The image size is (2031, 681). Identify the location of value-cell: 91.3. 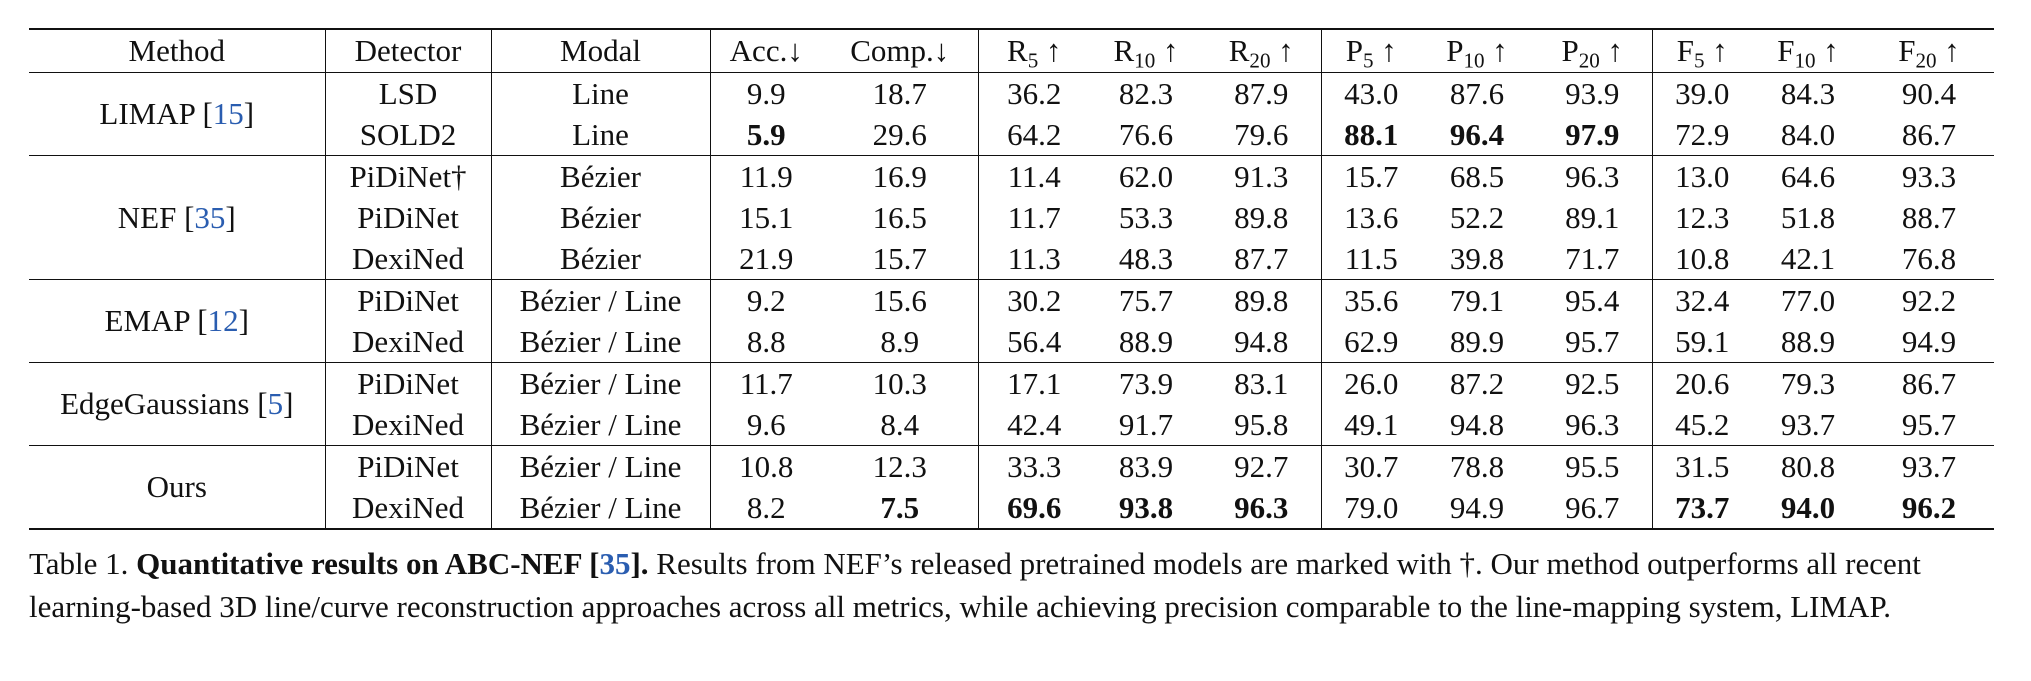
(1262, 176).